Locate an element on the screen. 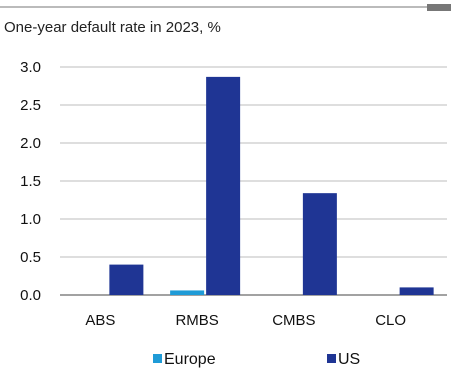 Image resolution: width=451 pixels, height=370 pixels. y-tick-label: 0.5 is located at coordinates (30, 257).